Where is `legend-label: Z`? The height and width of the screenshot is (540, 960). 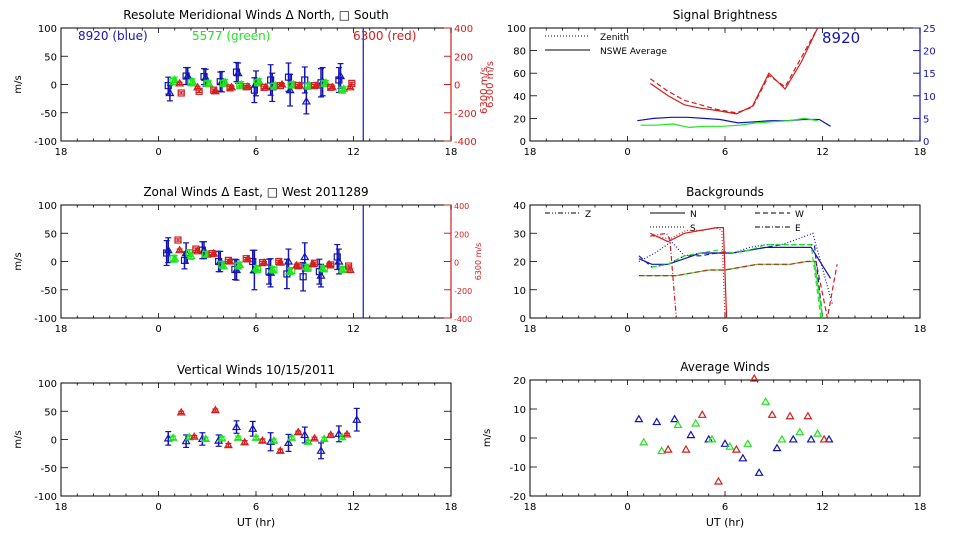
legend-label: Z is located at coordinates (588, 215).